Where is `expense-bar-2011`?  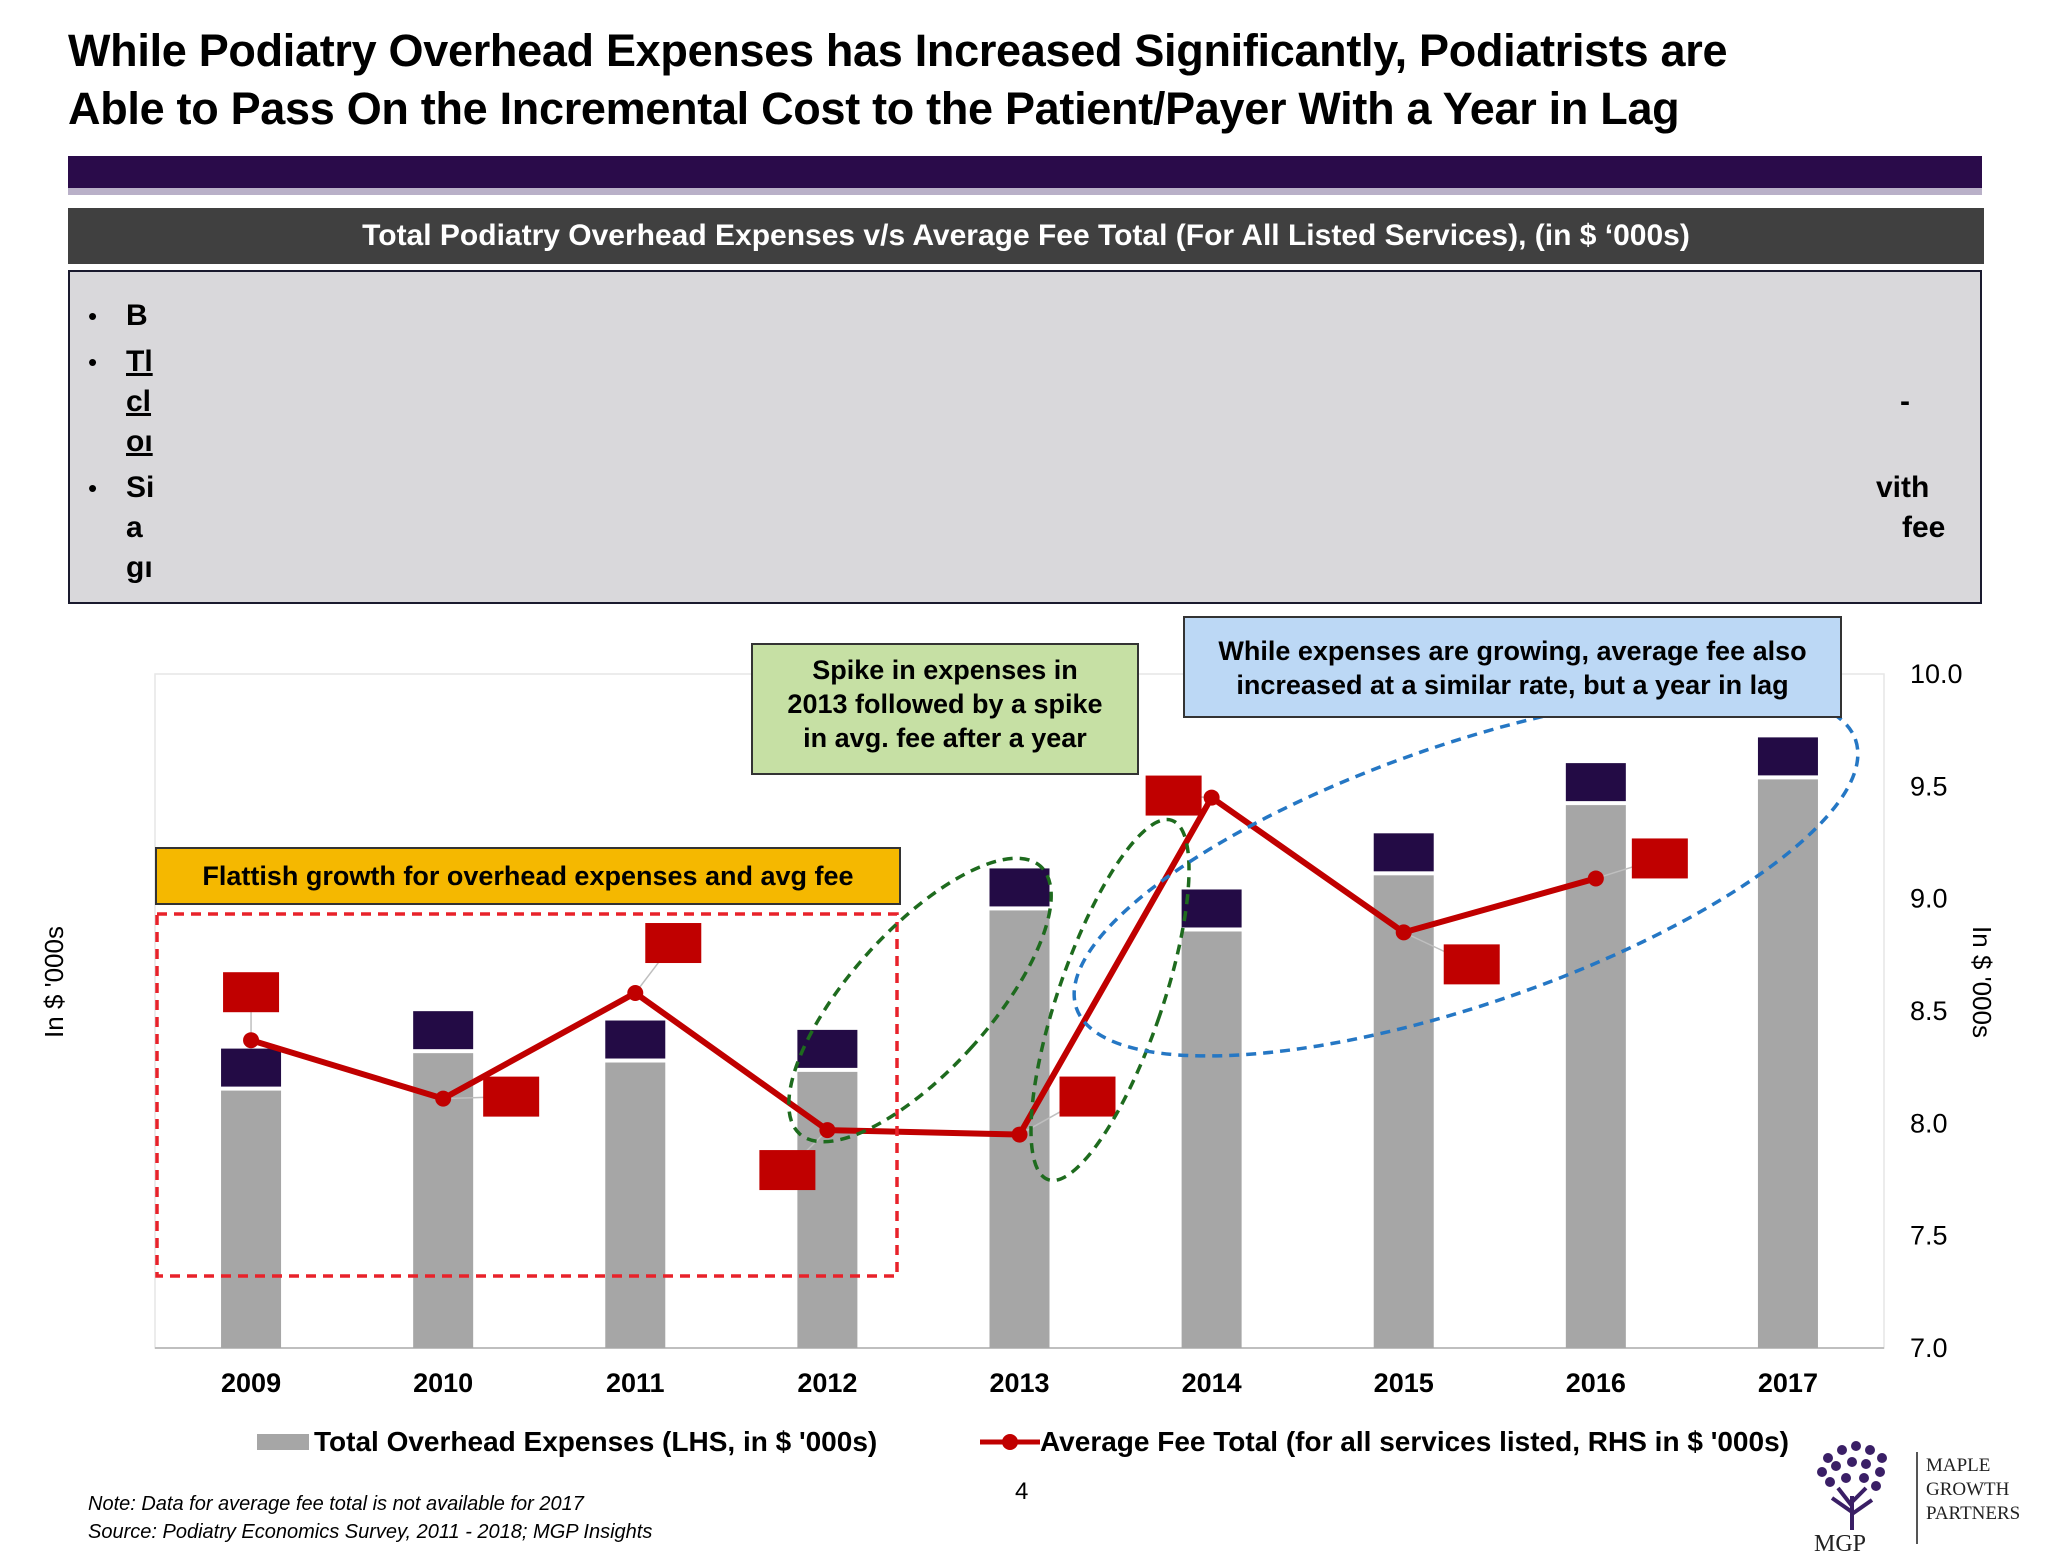
expense-bar-2011 is located at coordinates (635, 1205).